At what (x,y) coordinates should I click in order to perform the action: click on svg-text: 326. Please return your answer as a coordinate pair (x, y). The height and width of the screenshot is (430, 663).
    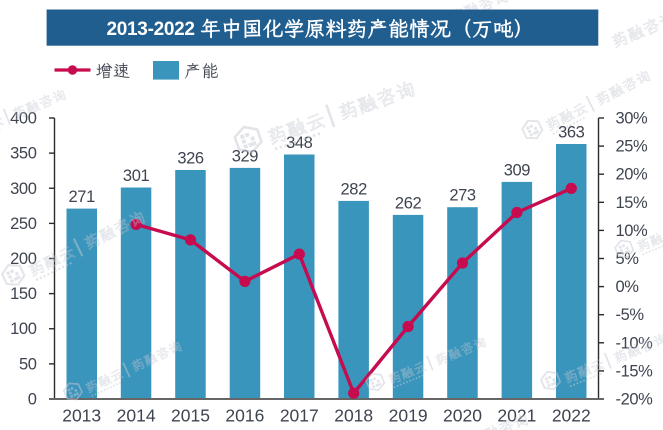
    Looking at the image, I should click on (190, 159).